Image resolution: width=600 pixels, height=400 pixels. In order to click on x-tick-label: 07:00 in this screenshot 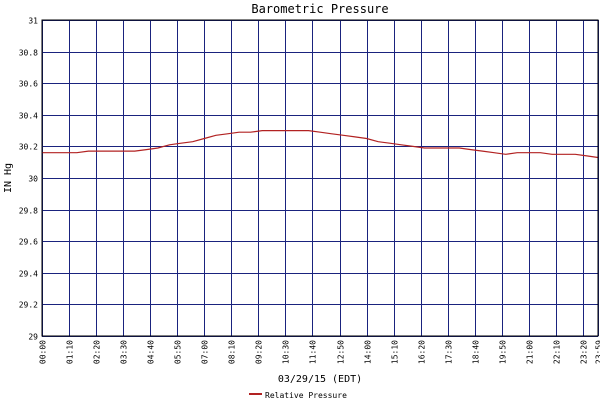, I will do `click(205, 352)`.